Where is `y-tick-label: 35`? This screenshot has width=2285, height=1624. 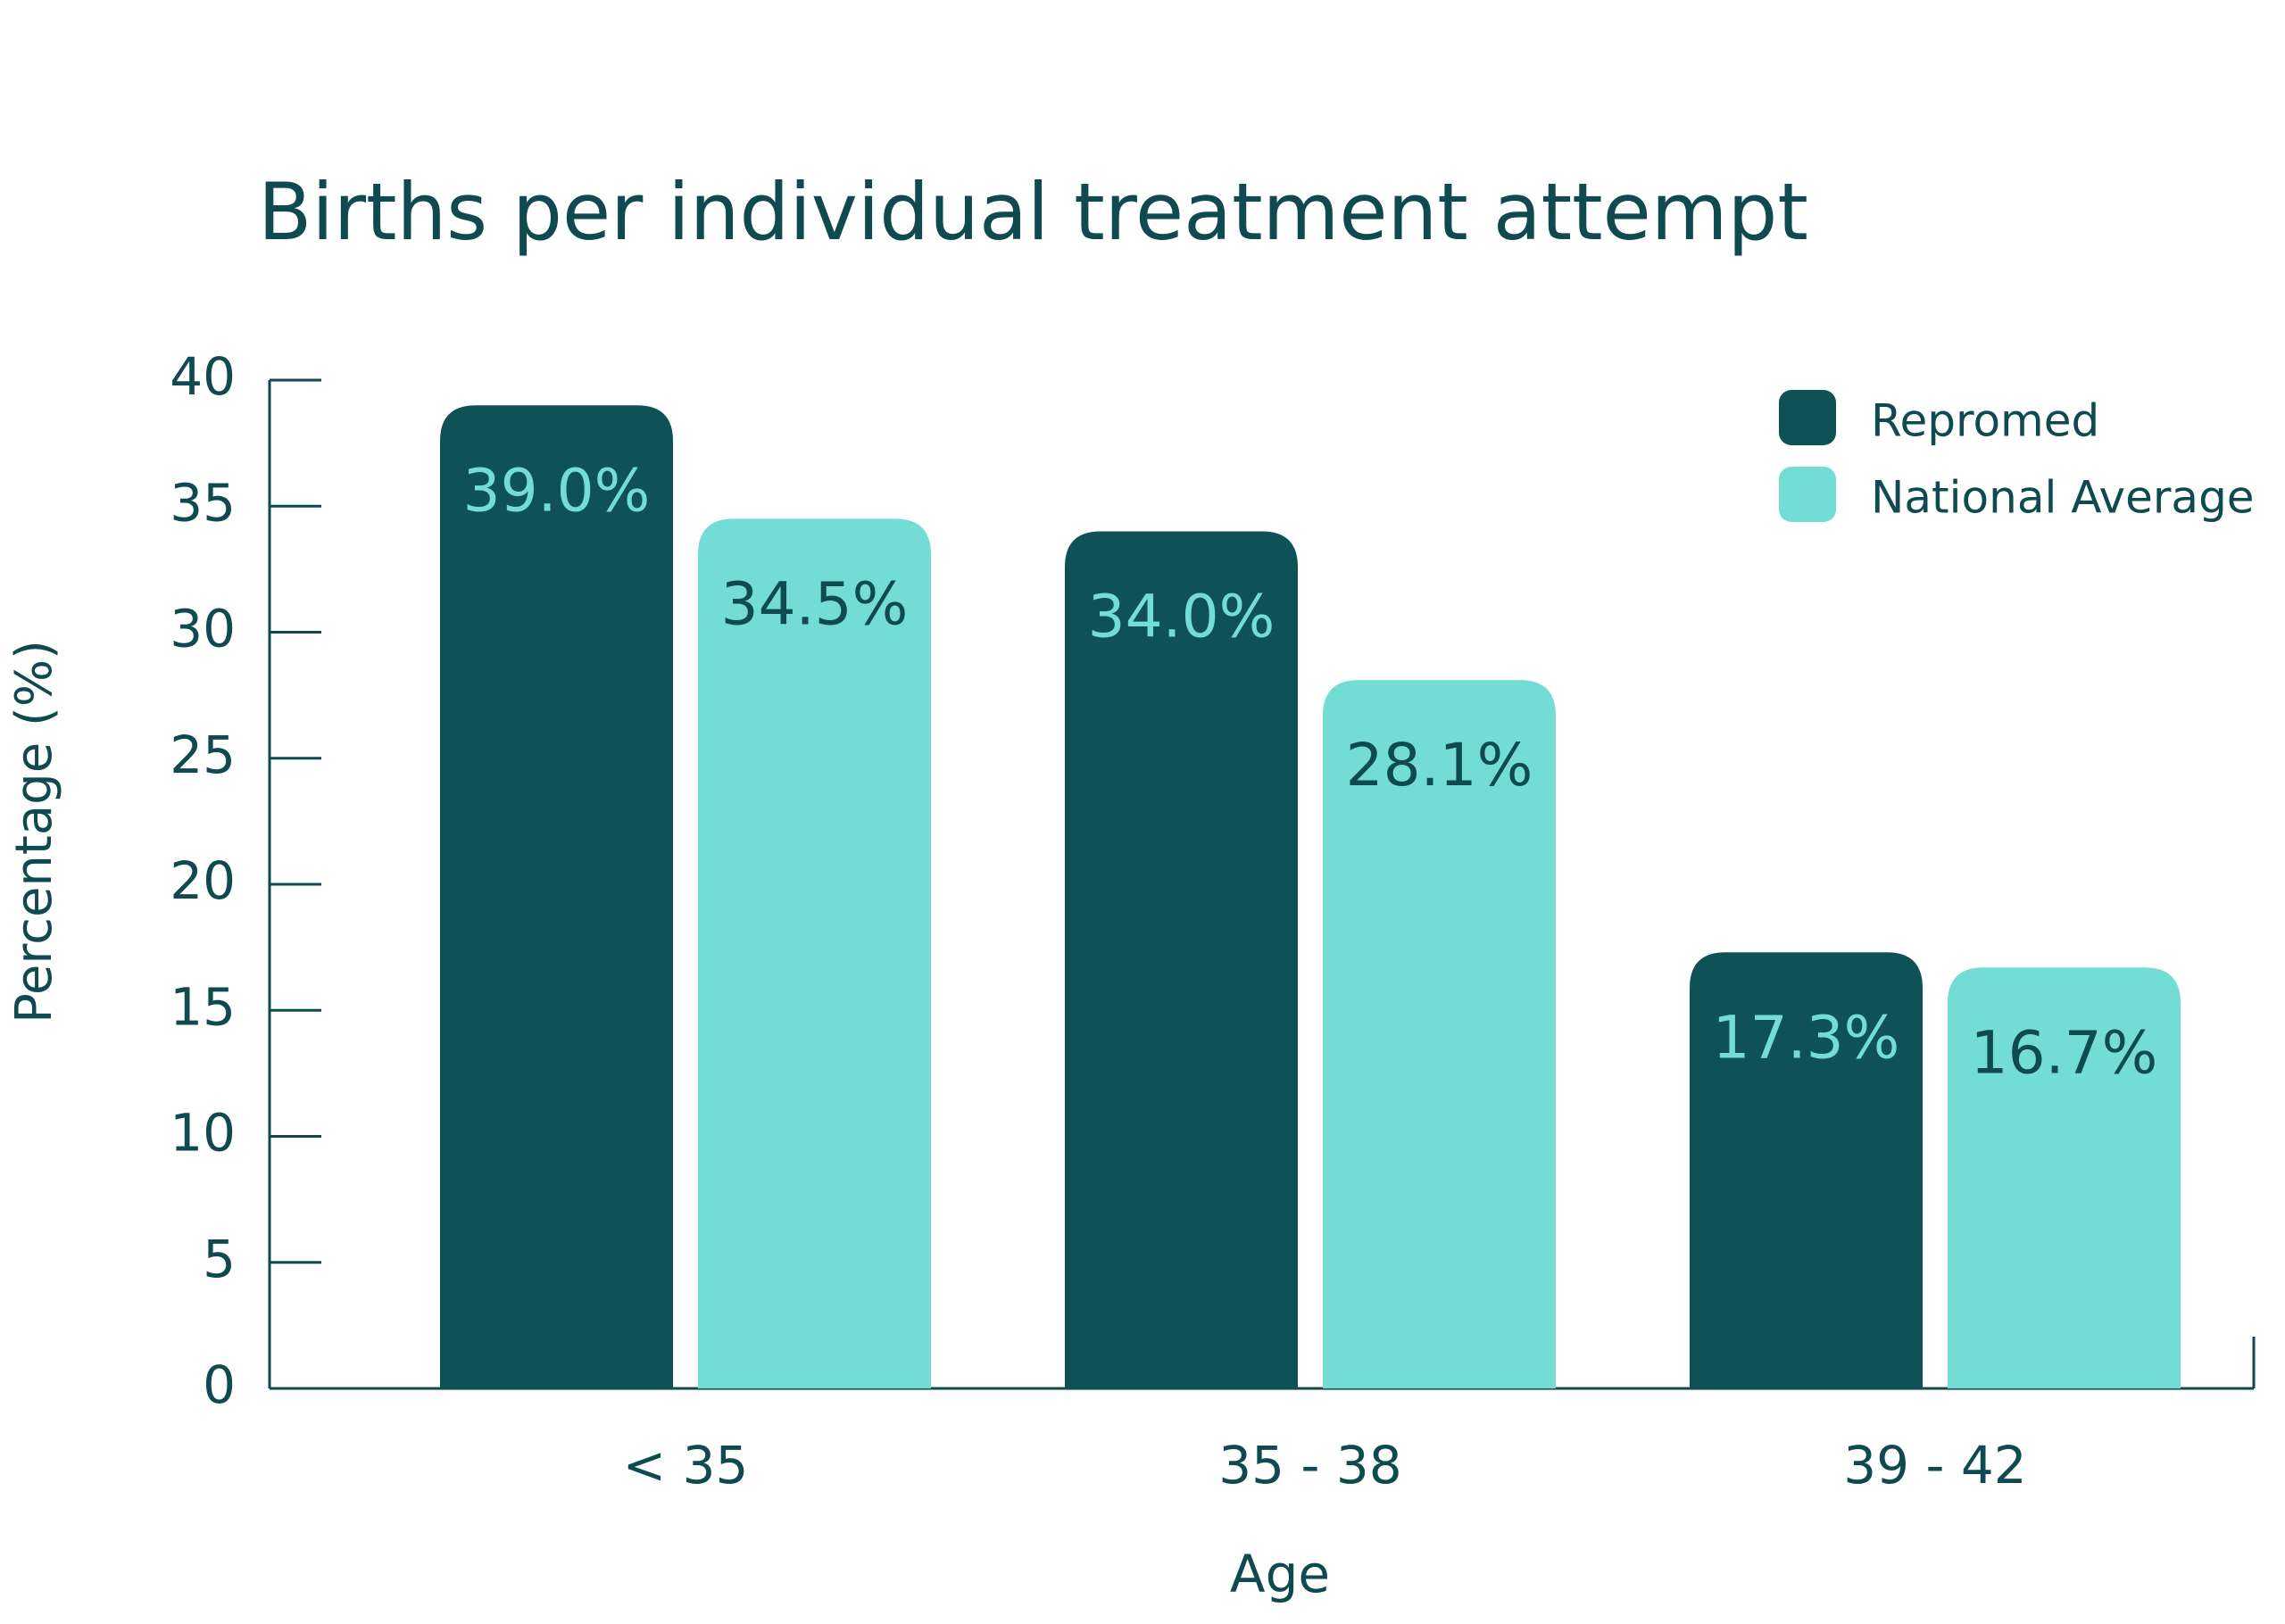
y-tick-label: 35 is located at coordinates (203, 502).